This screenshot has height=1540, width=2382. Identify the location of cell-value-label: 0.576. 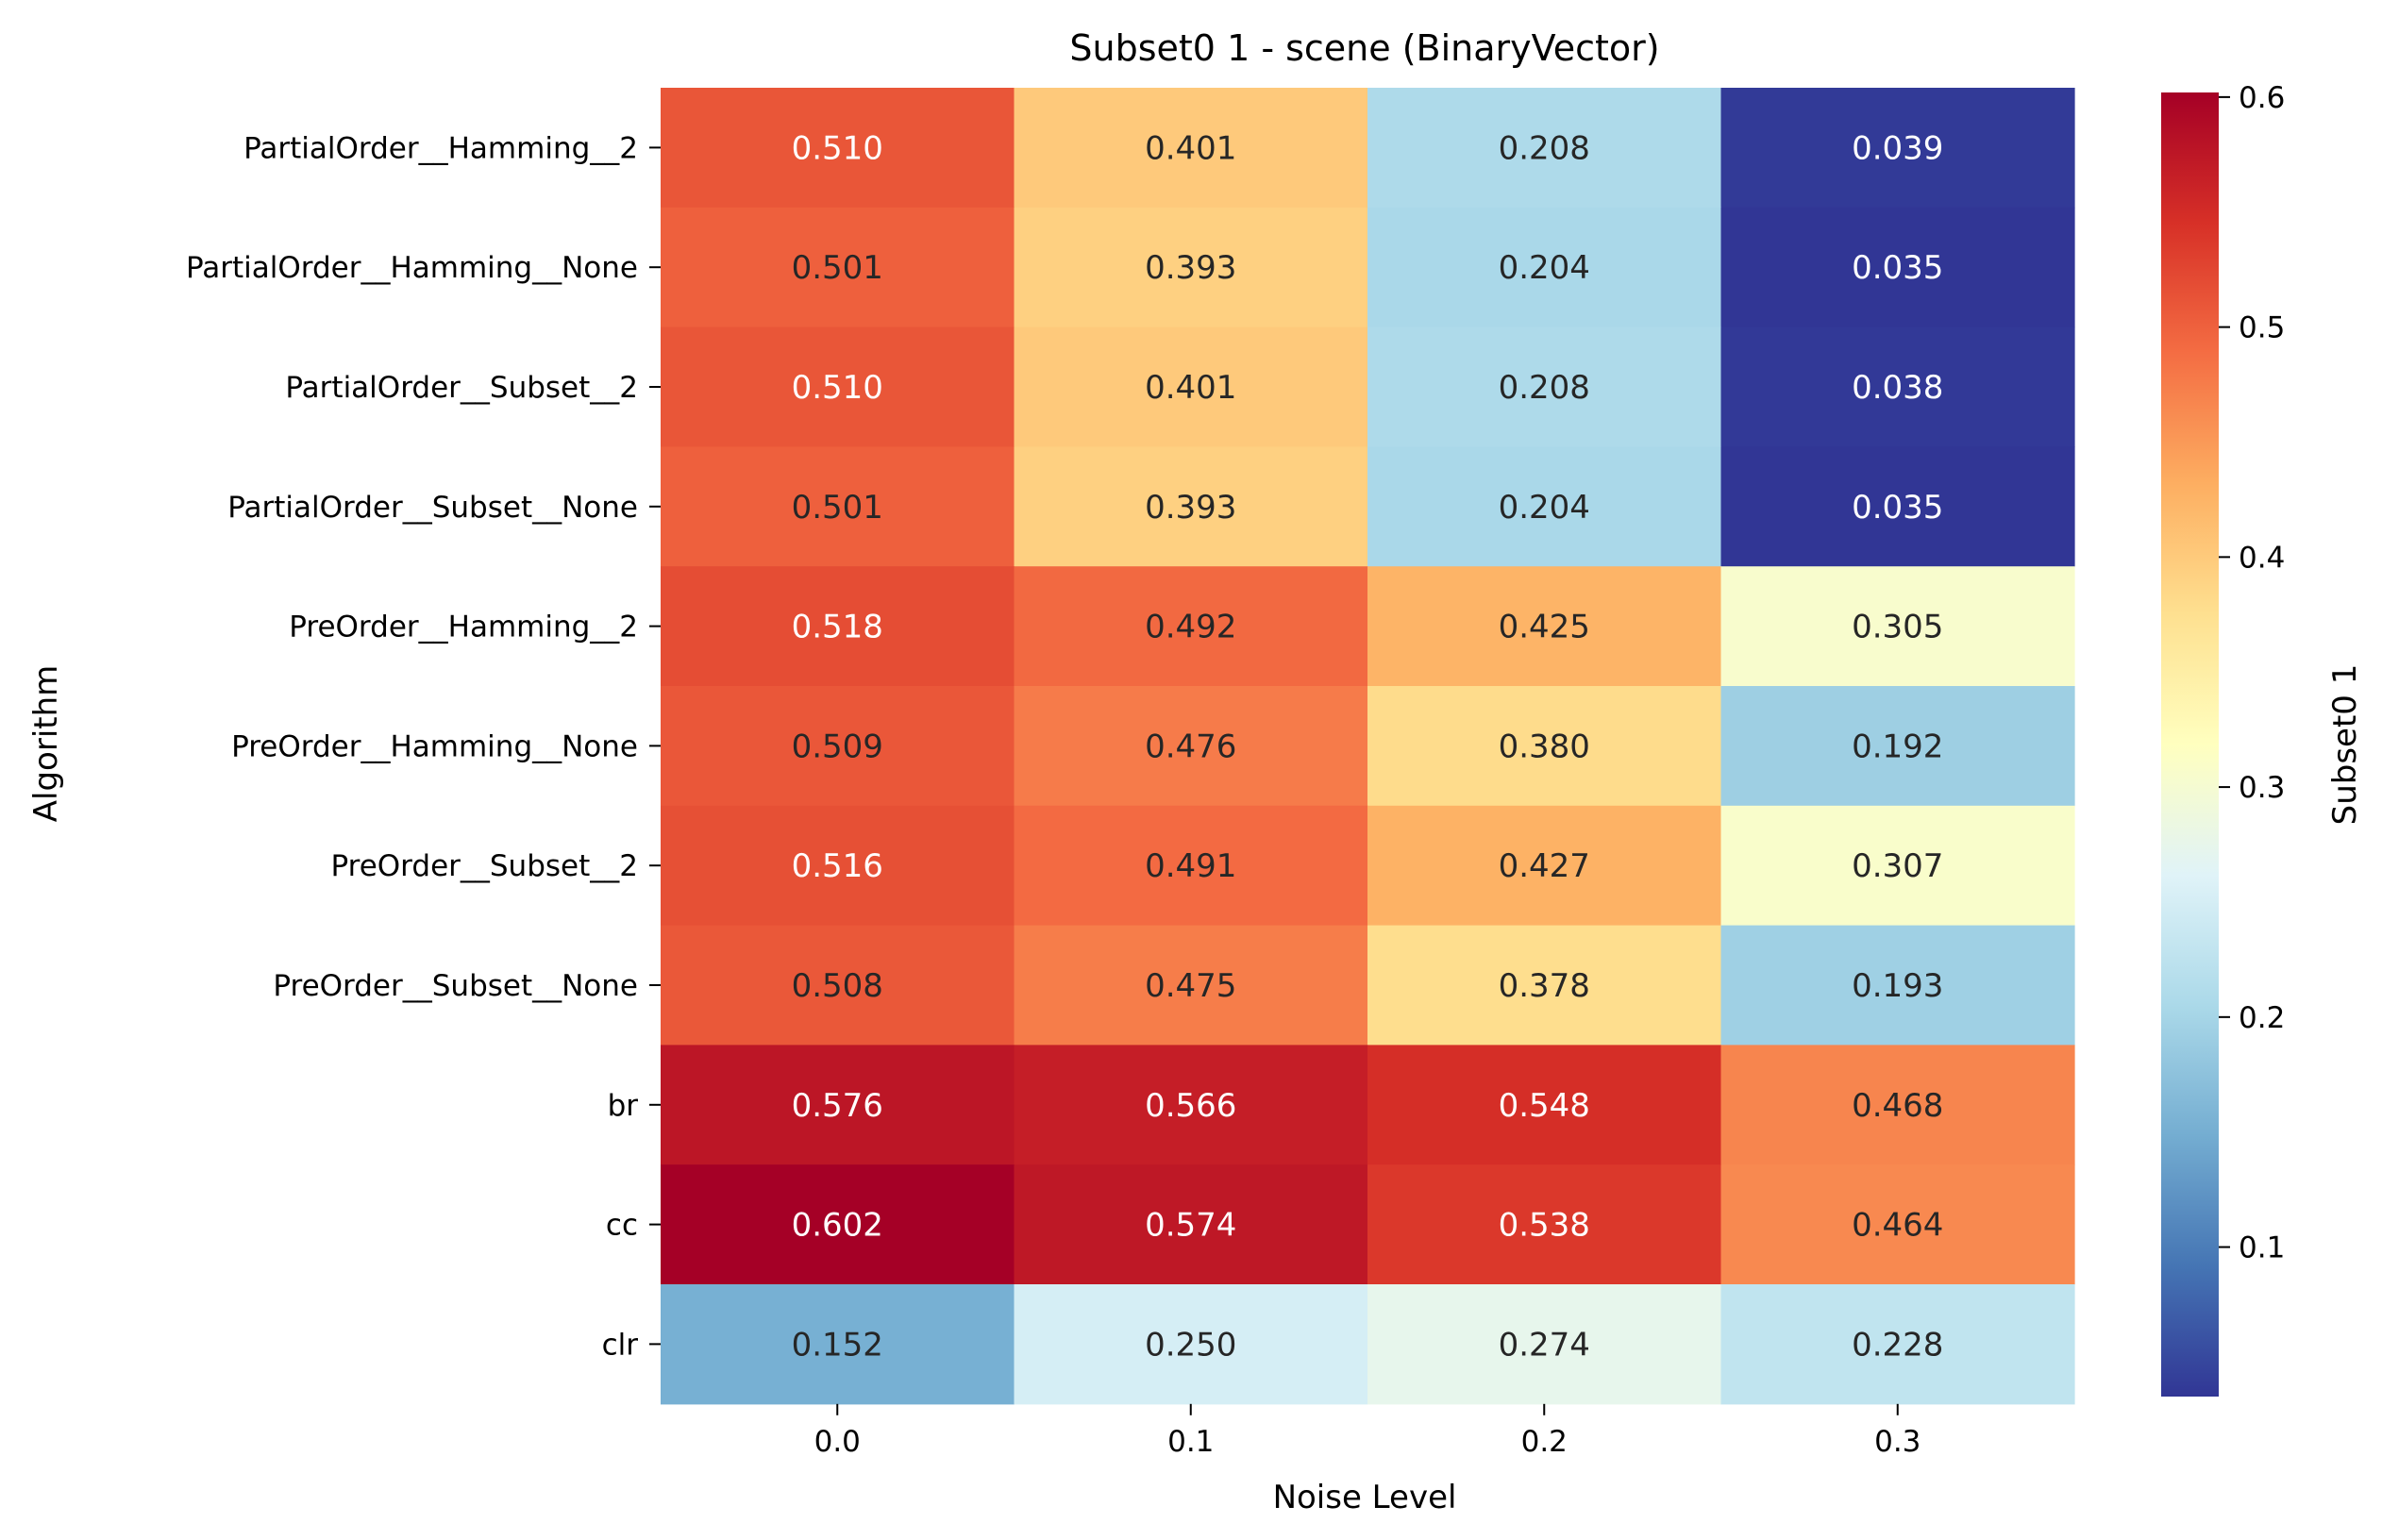
(837, 1106).